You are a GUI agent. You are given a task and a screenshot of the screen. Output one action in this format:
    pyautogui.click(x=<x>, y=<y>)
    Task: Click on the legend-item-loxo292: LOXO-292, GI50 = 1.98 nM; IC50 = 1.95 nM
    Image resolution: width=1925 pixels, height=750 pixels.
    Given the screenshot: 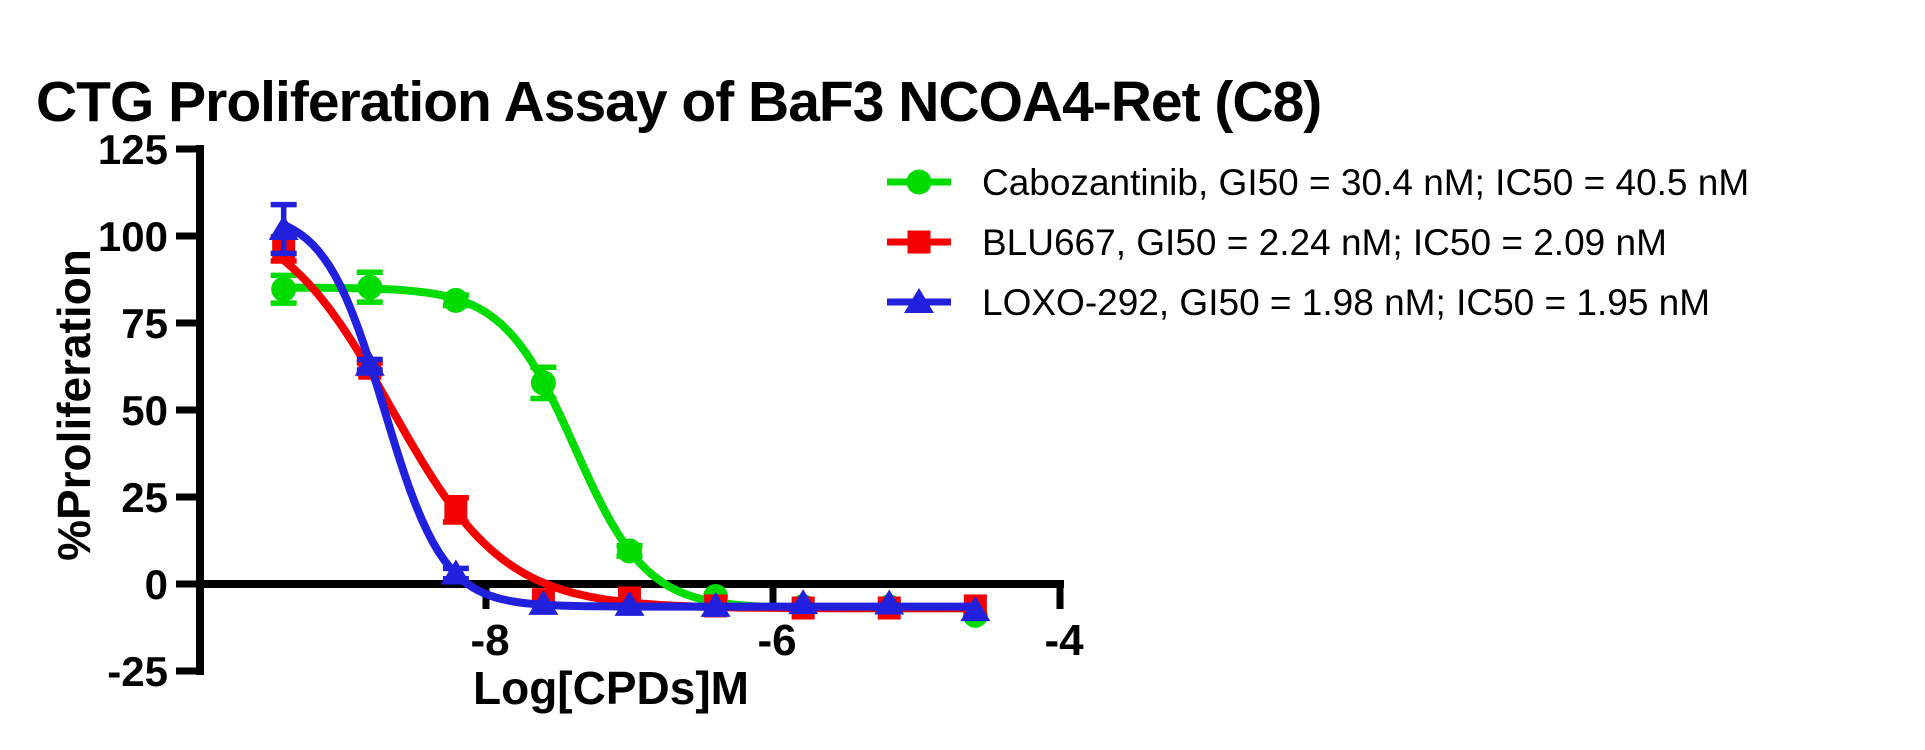 What is the action you would take?
    pyautogui.click(x=1317, y=302)
    